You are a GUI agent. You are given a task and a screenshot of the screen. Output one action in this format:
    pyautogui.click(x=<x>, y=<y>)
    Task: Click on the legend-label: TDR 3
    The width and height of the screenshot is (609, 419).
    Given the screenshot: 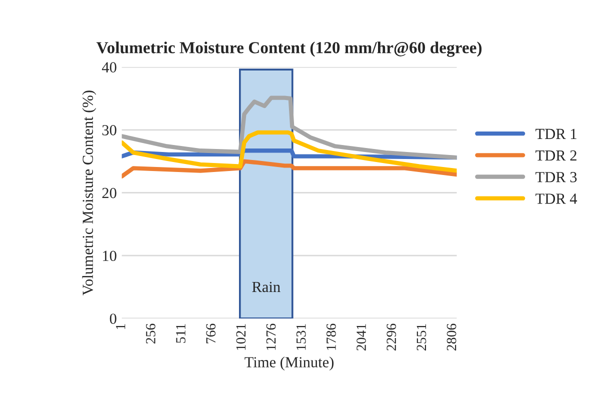 What is the action you would take?
    pyautogui.click(x=556, y=177)
    